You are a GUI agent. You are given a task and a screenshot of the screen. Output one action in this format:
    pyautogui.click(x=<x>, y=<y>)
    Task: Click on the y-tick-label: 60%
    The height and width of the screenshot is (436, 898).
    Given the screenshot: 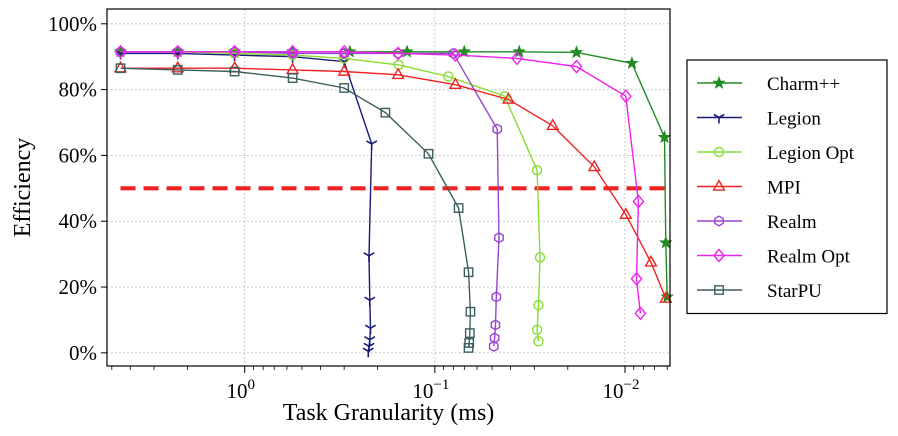 What is the action you would take?
    pyautogui.click(x=78, y=155)
    